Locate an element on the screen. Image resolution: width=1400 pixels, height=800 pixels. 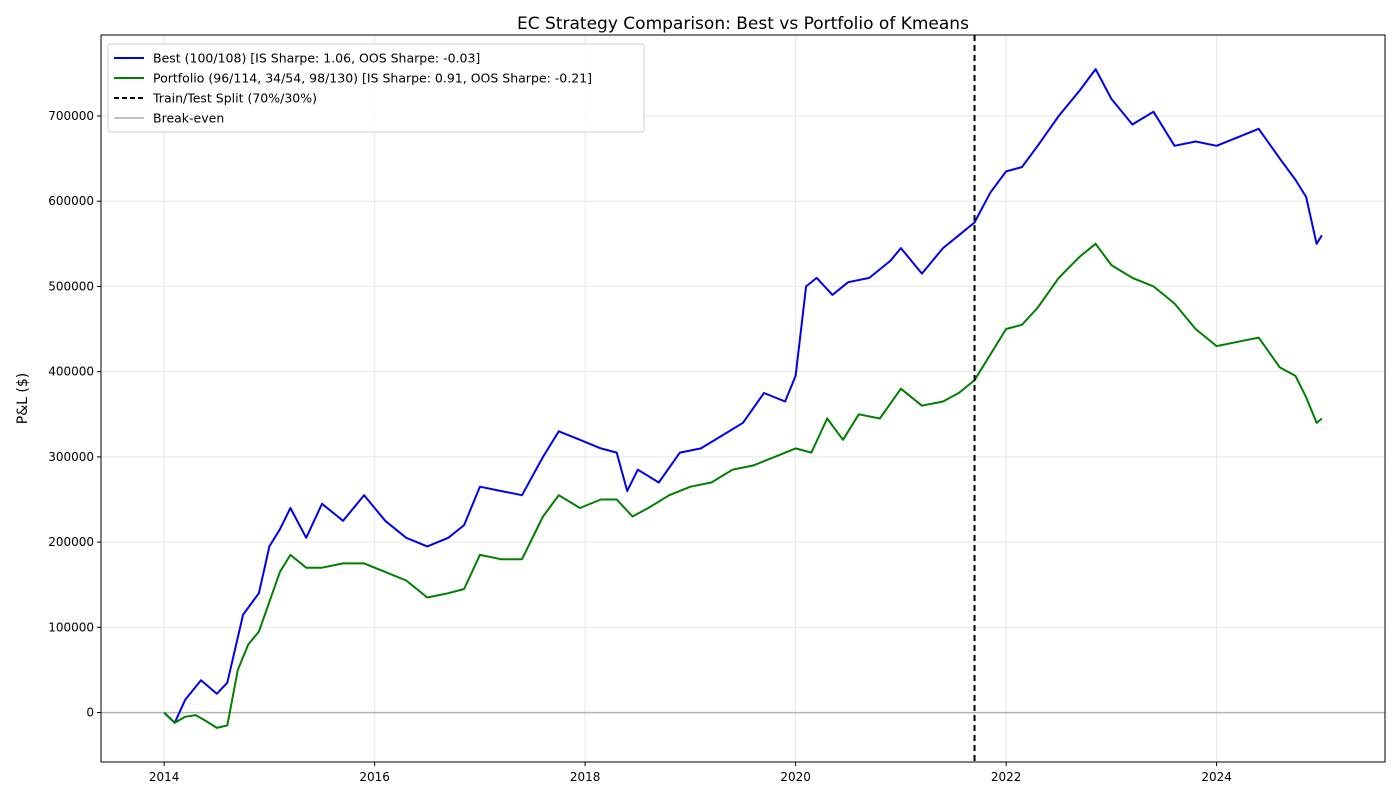
x-tick-label: 2016 is located at coordinates (374, 777).